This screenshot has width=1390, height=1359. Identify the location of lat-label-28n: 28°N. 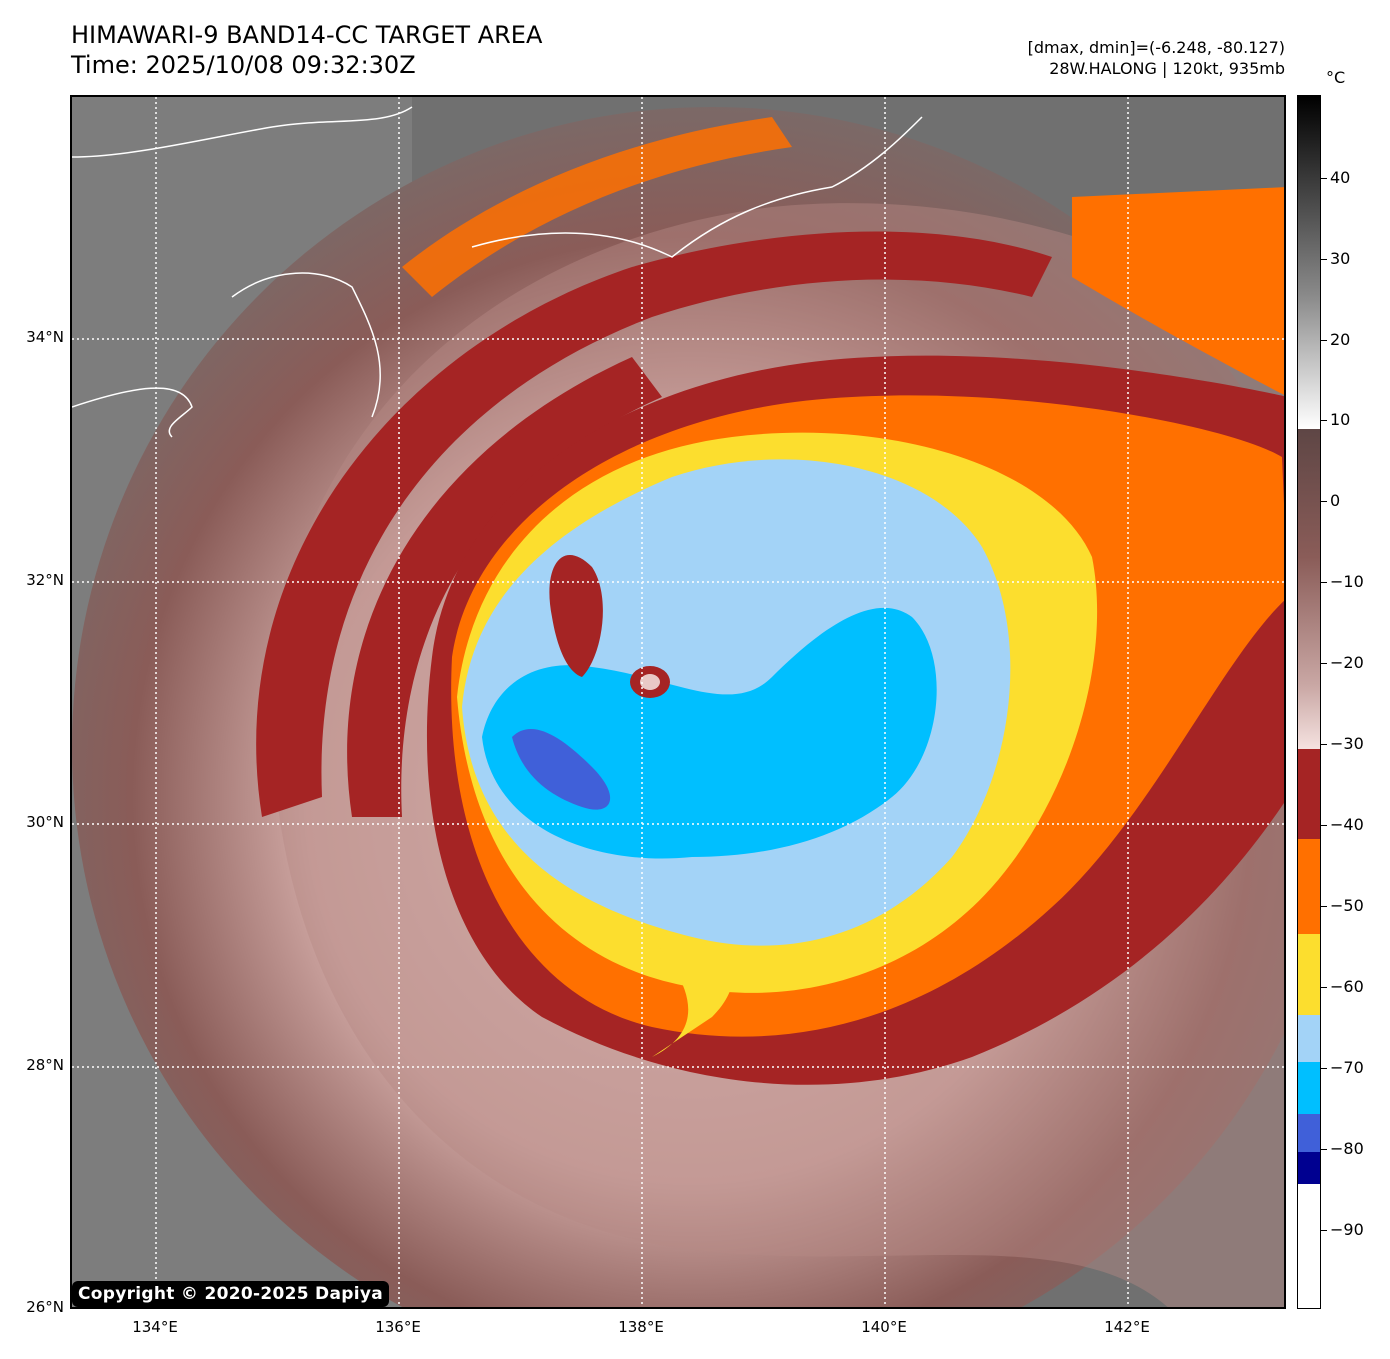
(45, 1065).